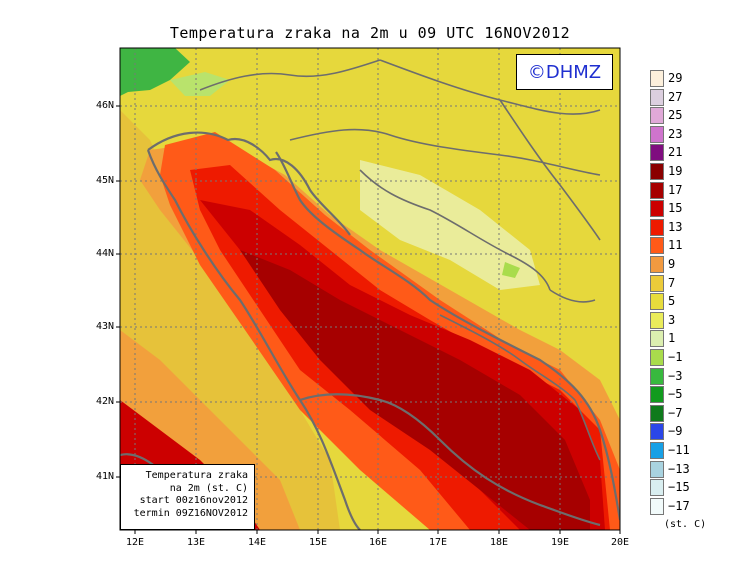 The height and width of the screenshot is (582, 740). I want to click on legend-label: −3, so click(675, 375).